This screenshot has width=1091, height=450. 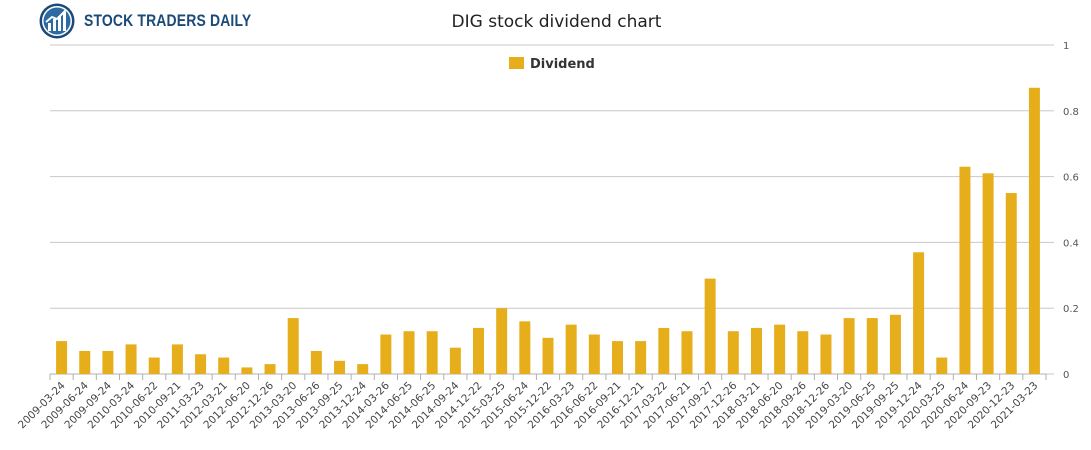 I want to click on legend-label: Dividend, so click(x=562, y=64).